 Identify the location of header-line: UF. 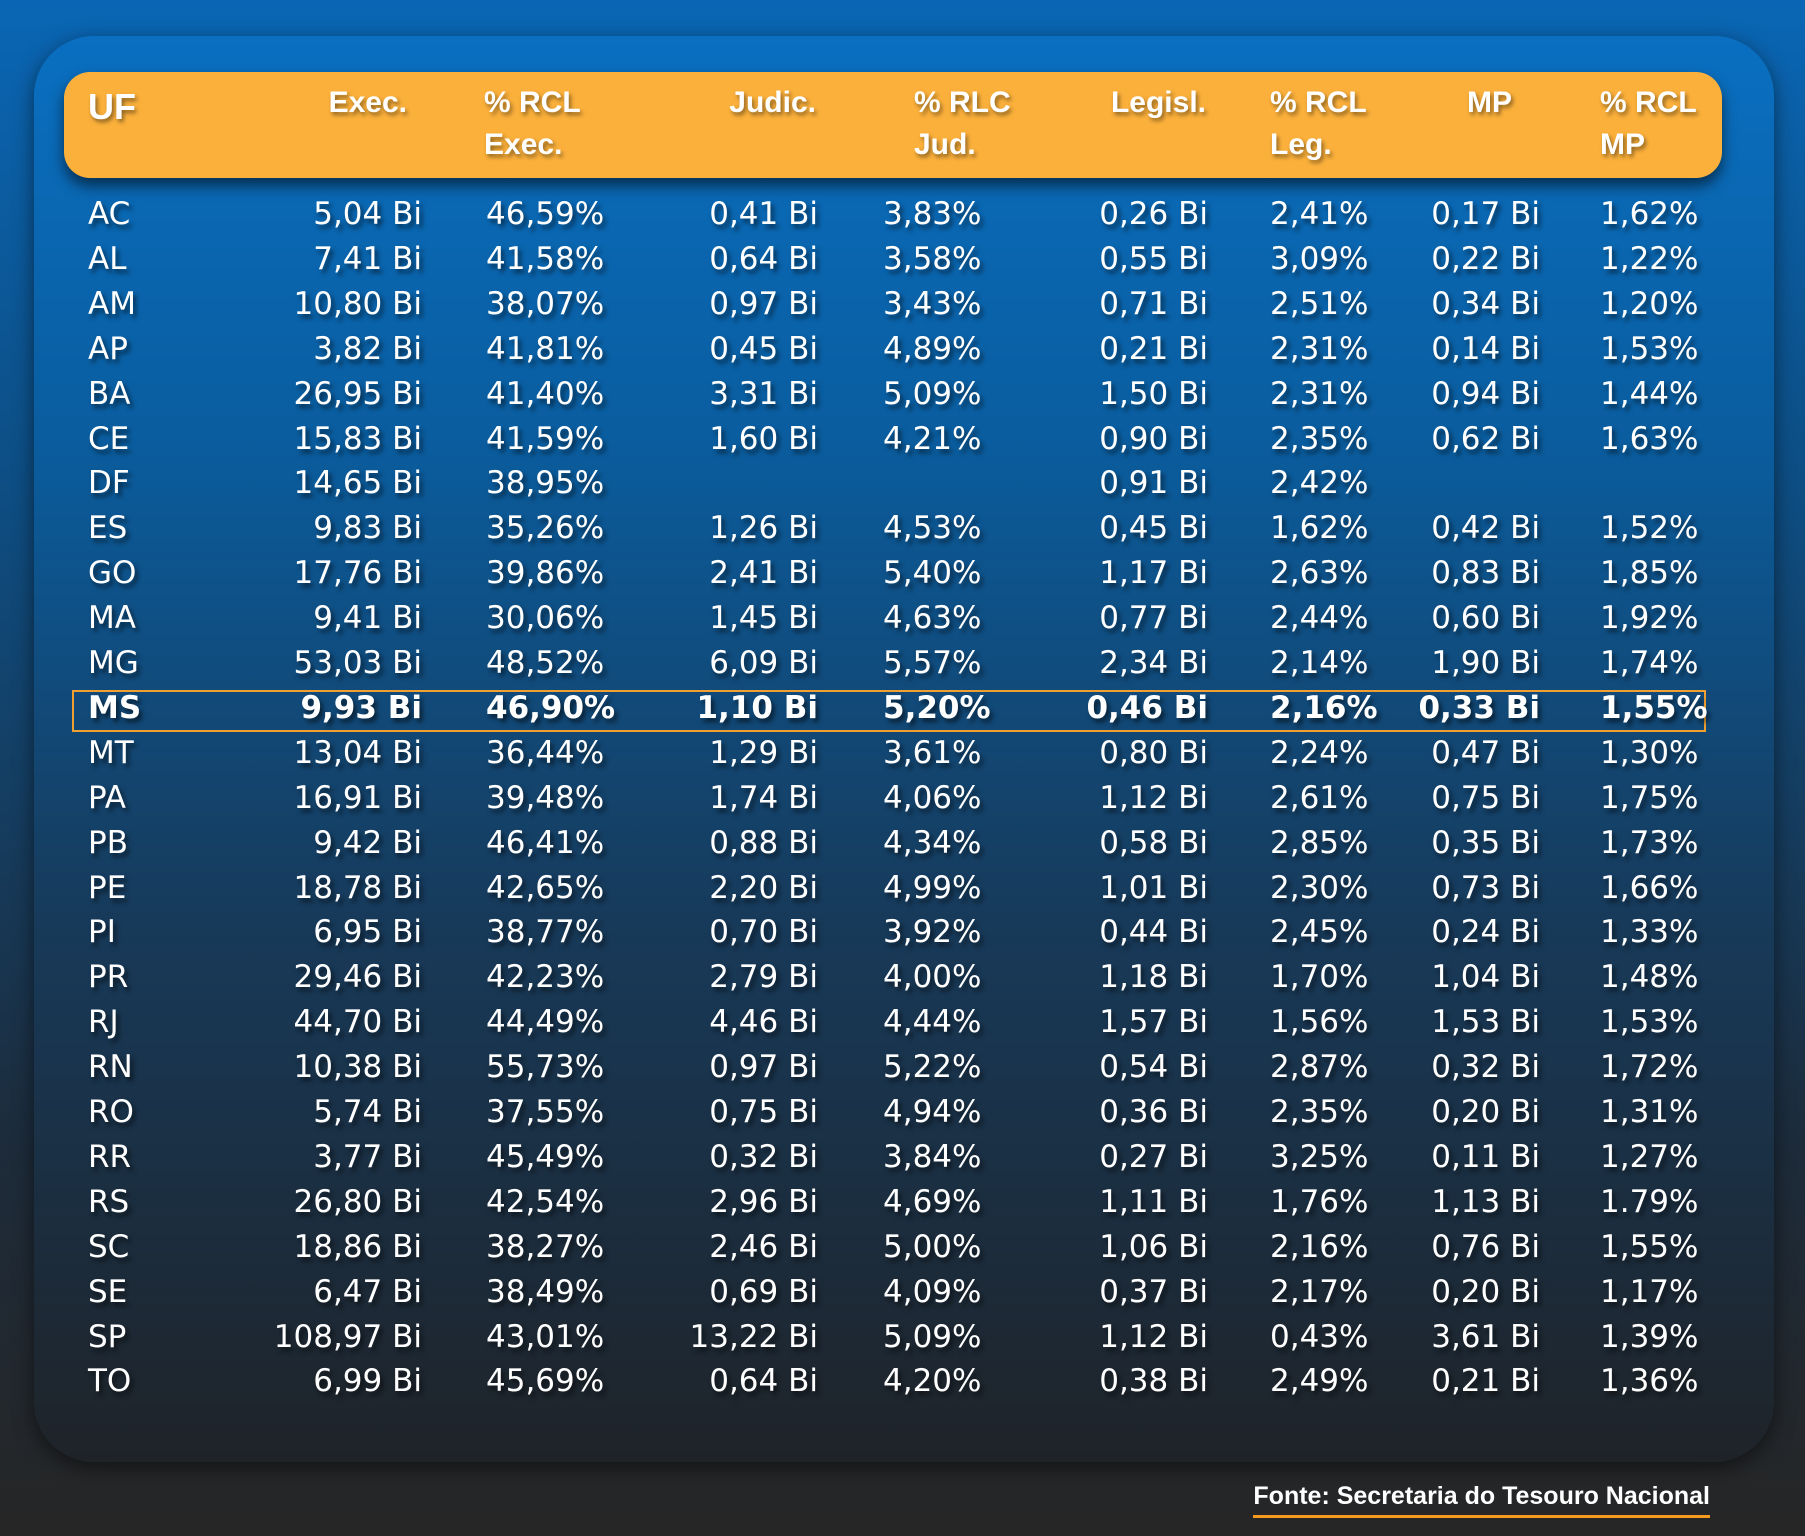
(112, 106).